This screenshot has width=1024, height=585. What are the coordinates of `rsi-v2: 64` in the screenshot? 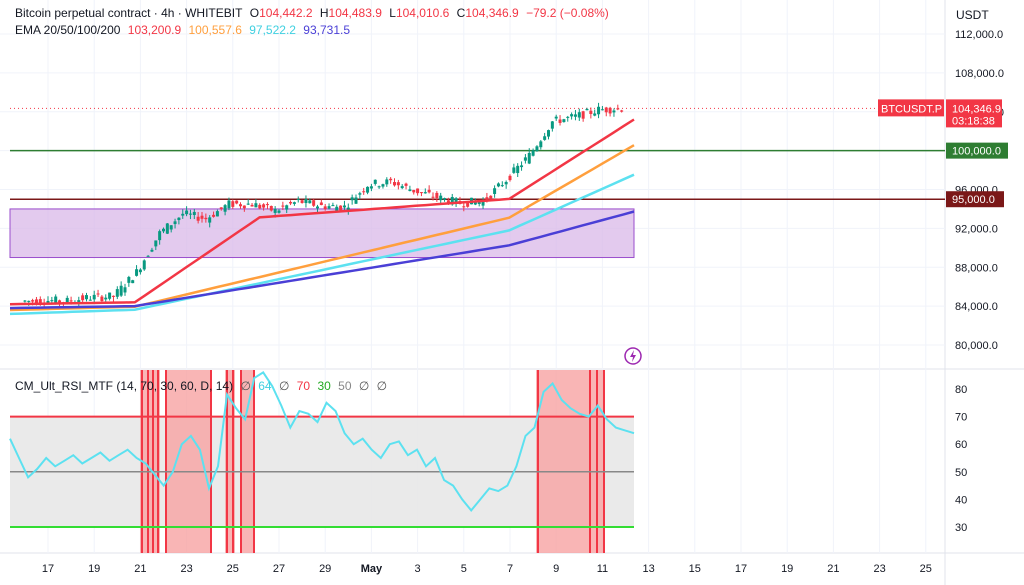 It's located at (265, 386).